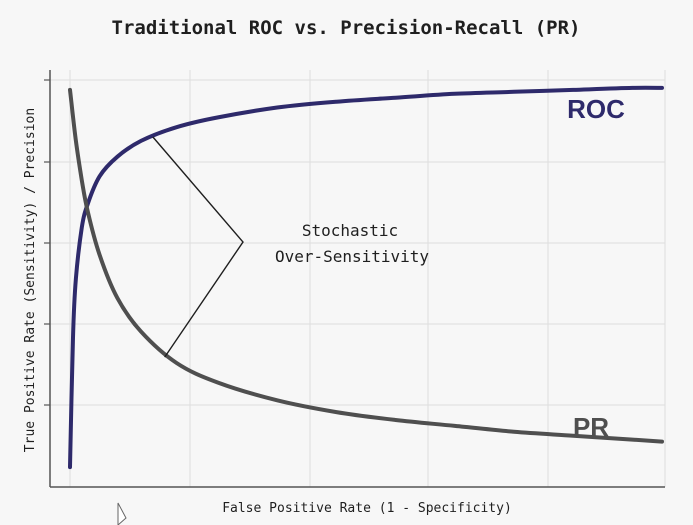  Describe the element at coordinates (352, 256) in the screenshot. I see `annotation-text-line-2: Over-Sensitivity` at that location.